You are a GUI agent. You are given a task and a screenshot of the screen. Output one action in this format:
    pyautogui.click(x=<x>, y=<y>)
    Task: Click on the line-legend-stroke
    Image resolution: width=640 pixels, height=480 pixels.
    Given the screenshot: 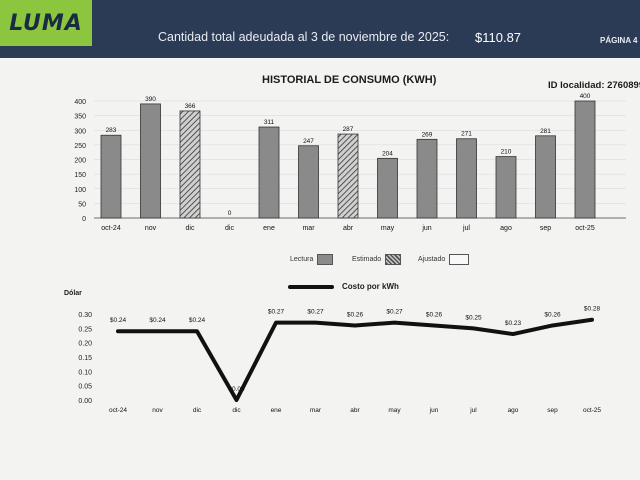 What is the action you would take?
    pyautogui.click(x=311, y=286)
    